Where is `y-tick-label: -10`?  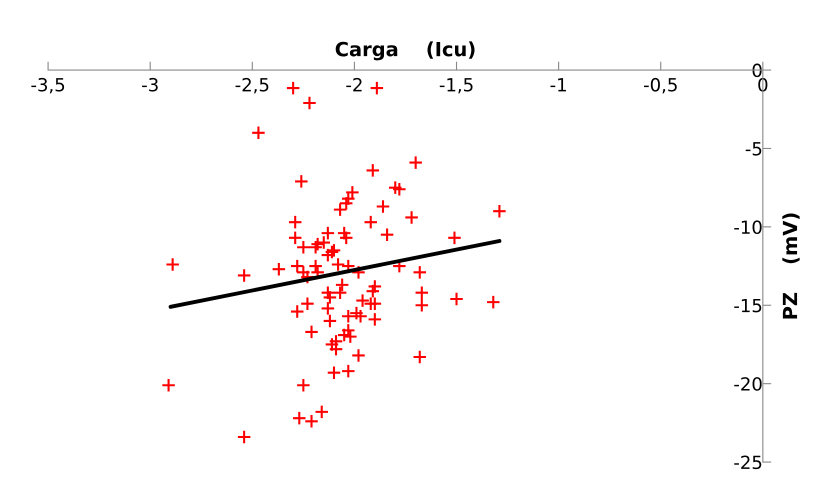
y-tick-label: -10 is located at coordinates (748, 227).